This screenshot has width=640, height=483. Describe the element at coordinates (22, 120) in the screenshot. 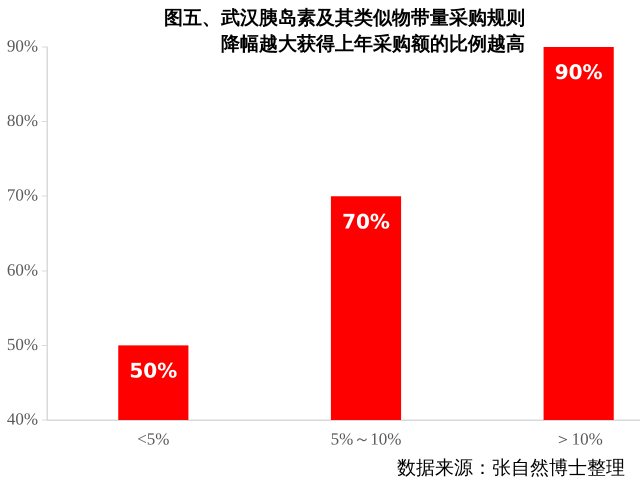

I see `y-tick-label: 80%` at that location.